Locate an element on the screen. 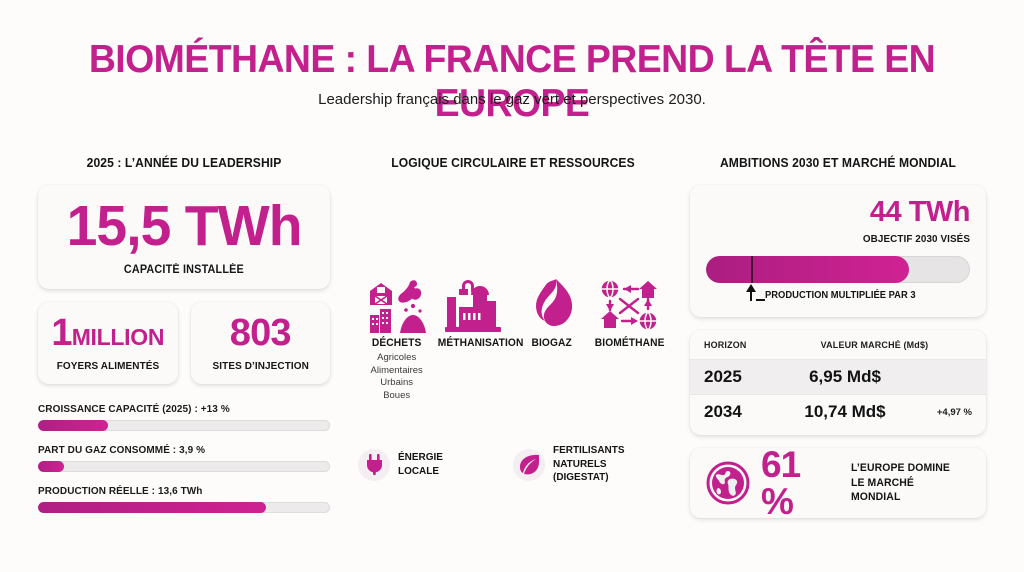 This screenshot has width=1024, height=572. leaf-icon is located at coordinates (528, 464).